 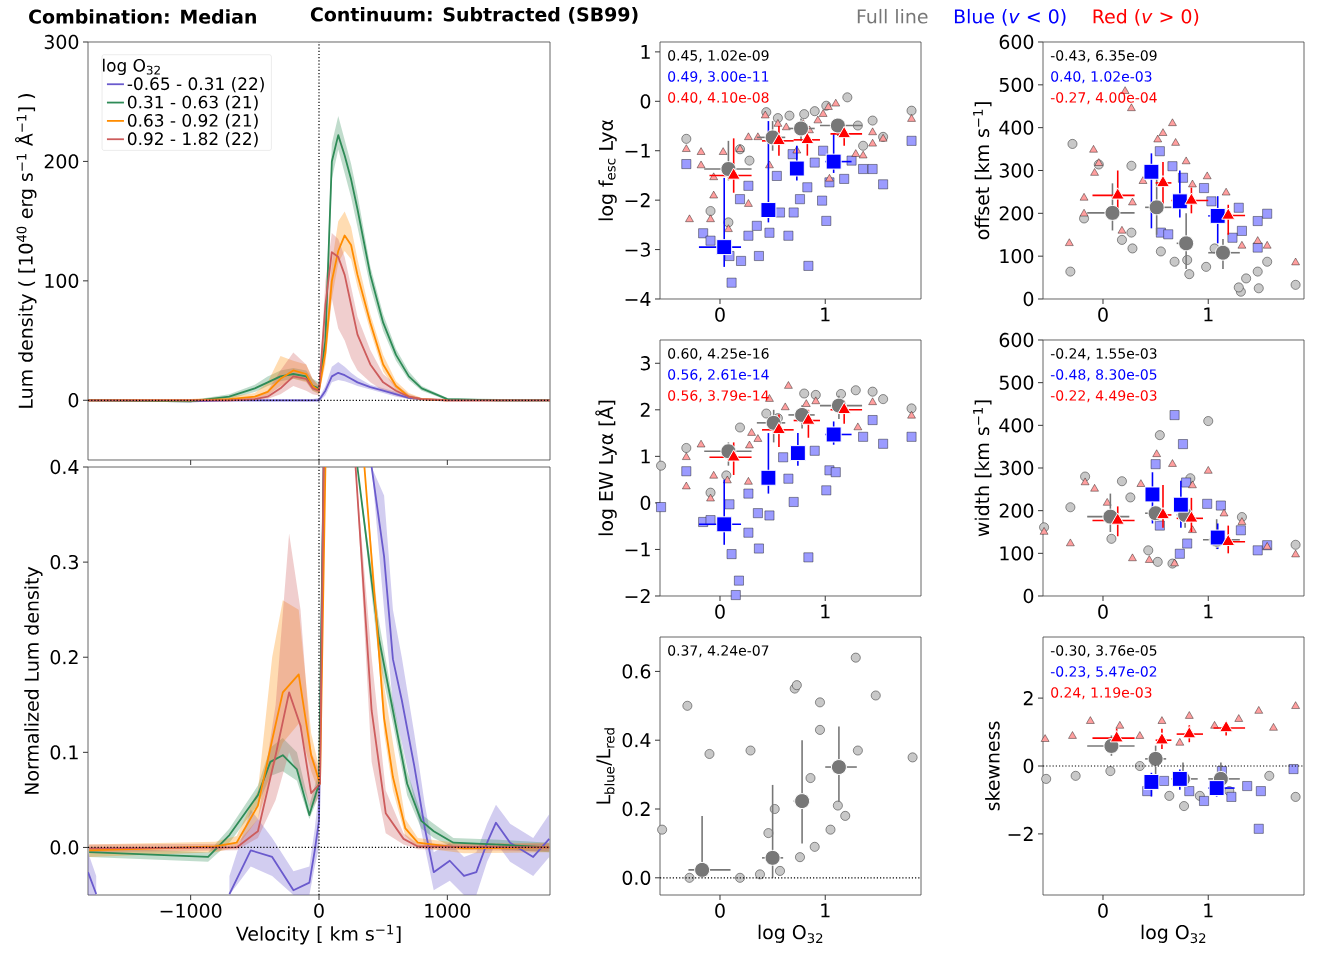 What do you see at coordinates (448, 910) in the screenshot?
I see `x-tick-label: 1000` at bounding box center [448, 910].